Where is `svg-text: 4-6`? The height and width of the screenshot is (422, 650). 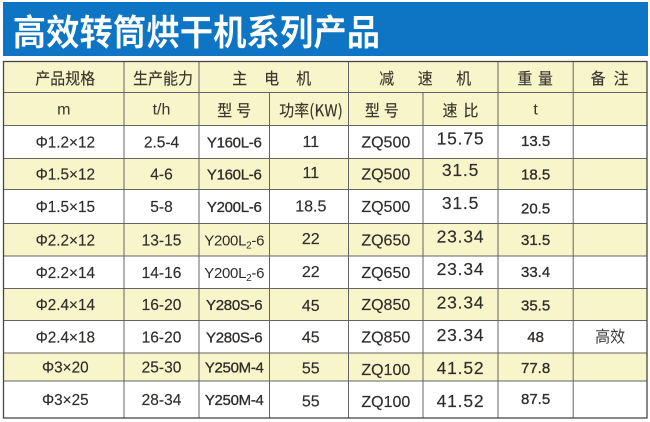
svg-text: 4-6 is located at coordinates (161, 175).